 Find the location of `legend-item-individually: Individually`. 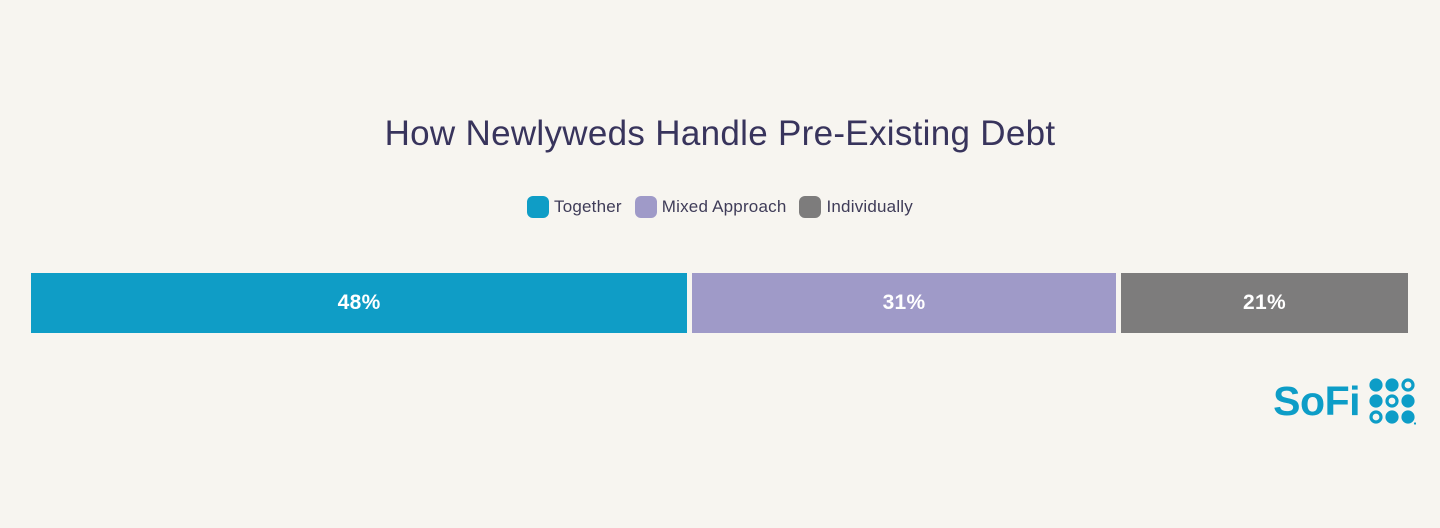

legend-item-individually: Individually is located at coordinates (856, 207).